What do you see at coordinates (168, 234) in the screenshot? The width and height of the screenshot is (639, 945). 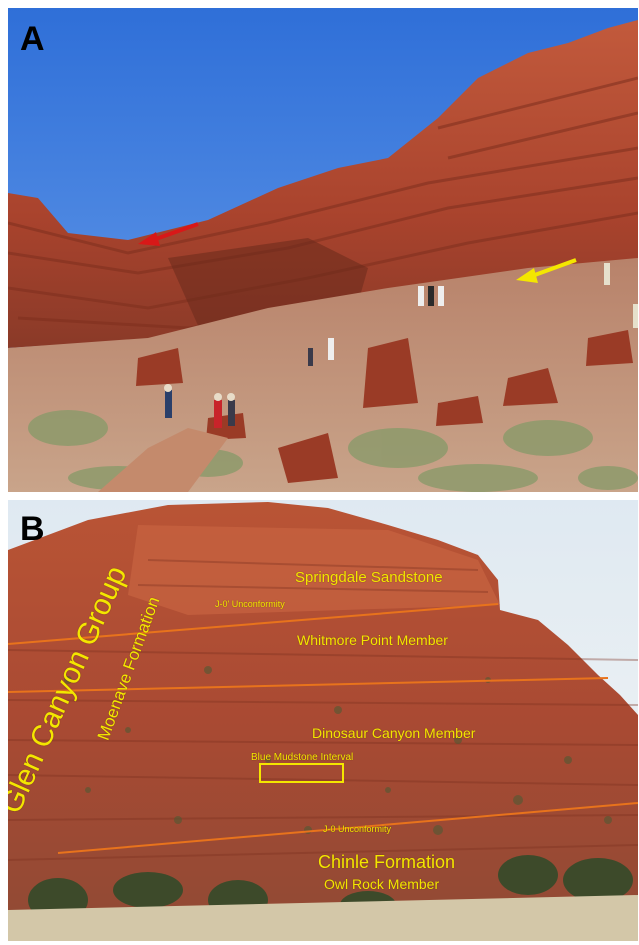 I see `red-arrow` at bounding box center [168, 234].